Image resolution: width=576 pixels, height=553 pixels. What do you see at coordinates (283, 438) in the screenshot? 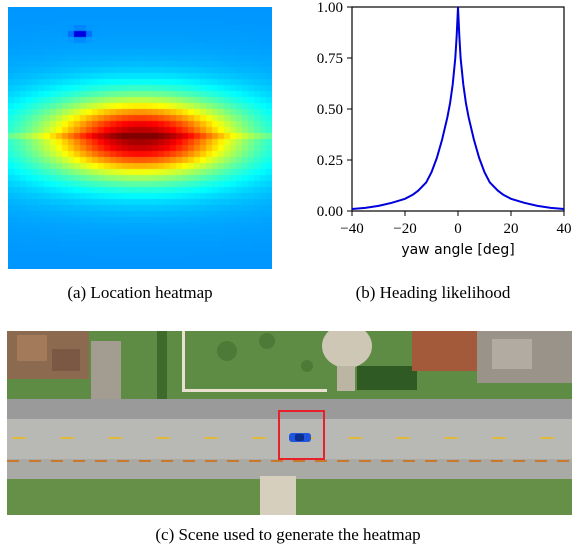
I see `road-center-dashes` at bounding box center [283, 438].